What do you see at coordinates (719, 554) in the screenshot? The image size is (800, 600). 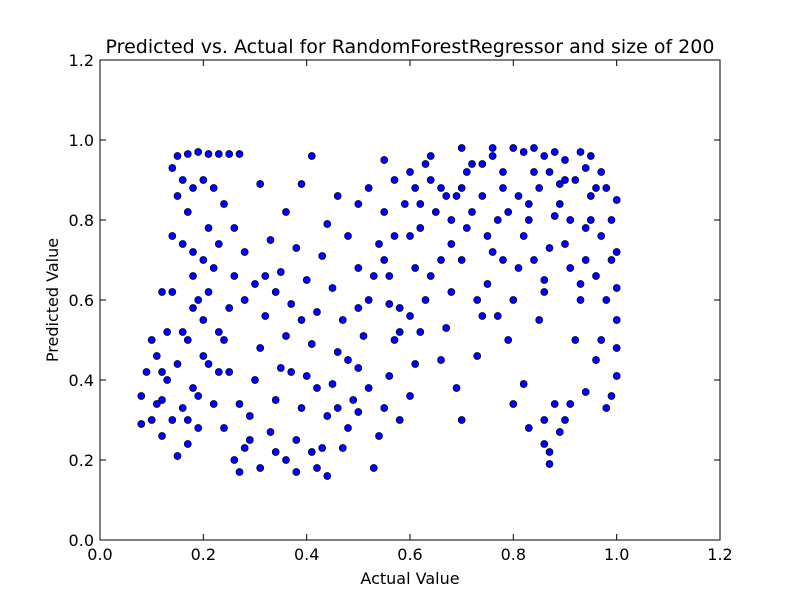 I see `x-tick-label: 1.2` at bounding box center [719, 554].